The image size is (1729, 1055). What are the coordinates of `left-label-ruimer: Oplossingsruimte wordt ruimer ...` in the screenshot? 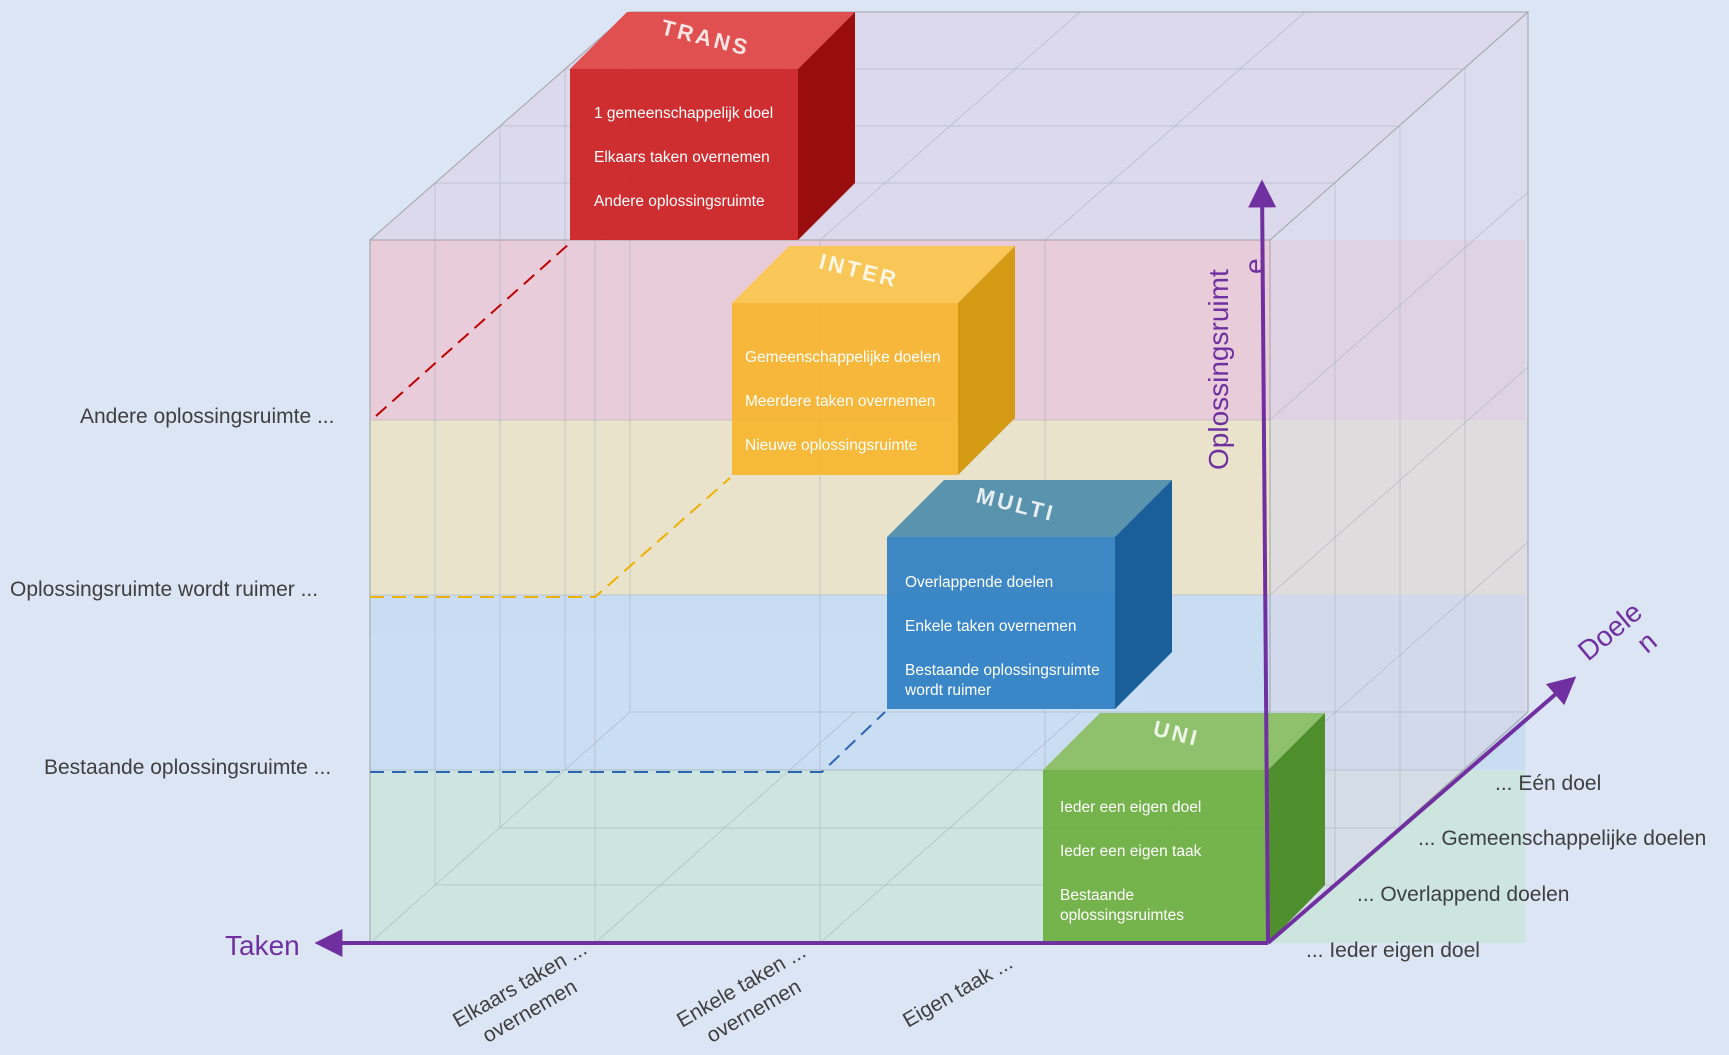 It's located at (164, 589).